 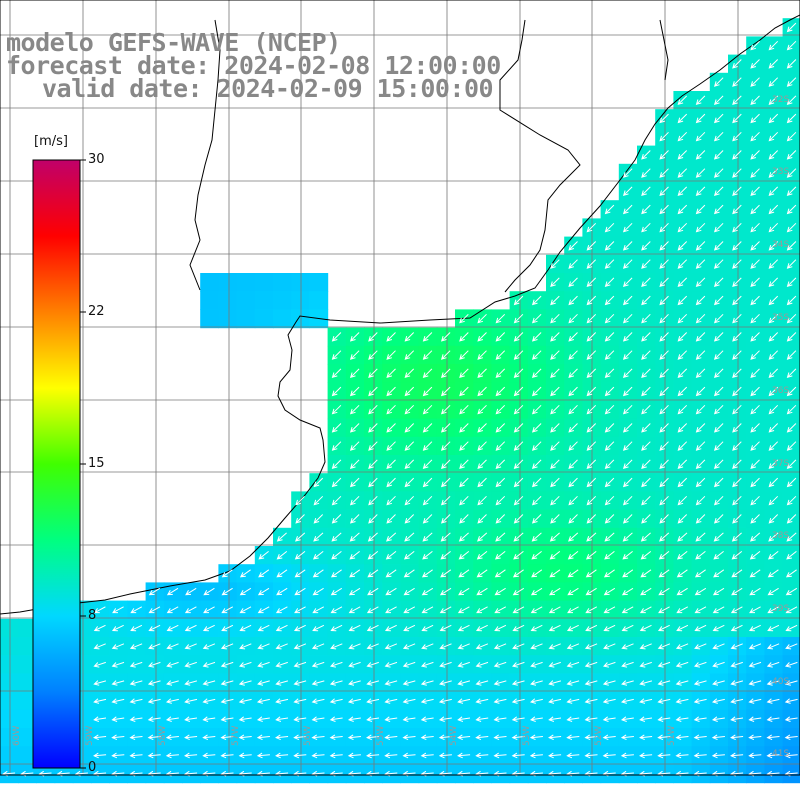 What do you see at coordinates (205, 155) in the screenshot?
I see `river-border` at bounding box center [205, 155].